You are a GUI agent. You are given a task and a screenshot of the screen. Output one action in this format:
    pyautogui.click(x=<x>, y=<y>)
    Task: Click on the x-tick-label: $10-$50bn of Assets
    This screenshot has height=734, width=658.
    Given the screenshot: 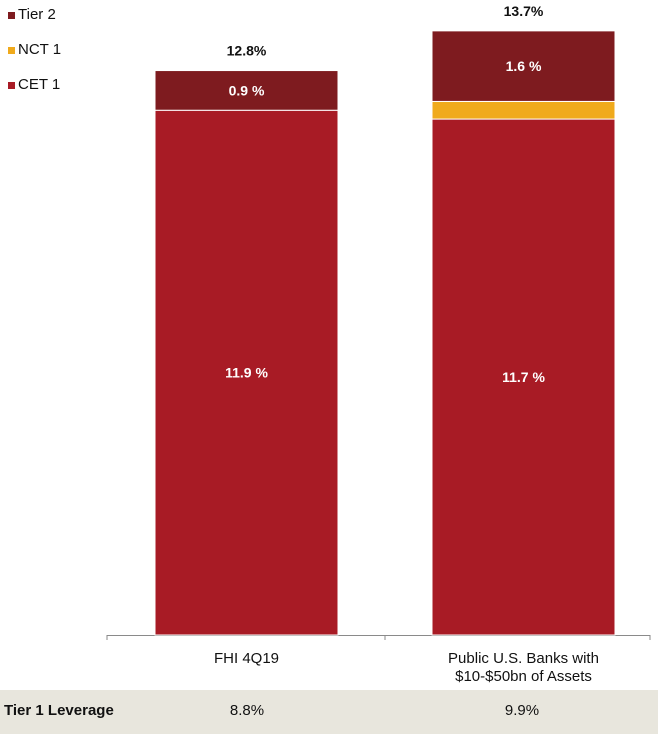 What is the action you would take?
    pyautogui.click(x=523, y=676)
    